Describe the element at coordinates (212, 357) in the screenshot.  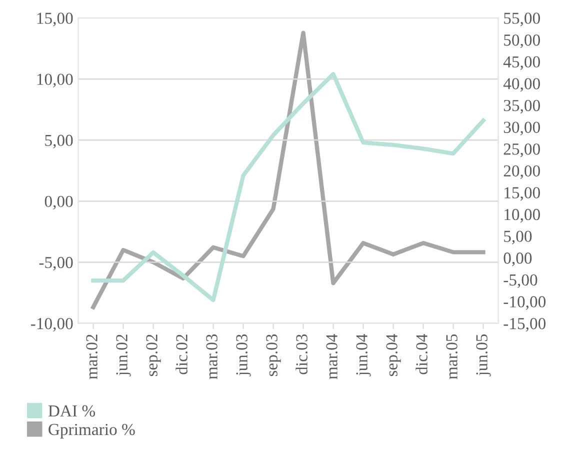
I see `x-tick-label: mar.03` at that location.